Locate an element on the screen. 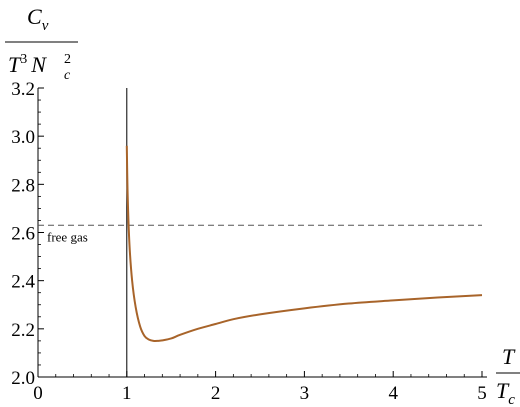 Image resolution: width=520 pixels, height=407 pixels. x-tick-label: 3 is located at coordinates (305, 393).